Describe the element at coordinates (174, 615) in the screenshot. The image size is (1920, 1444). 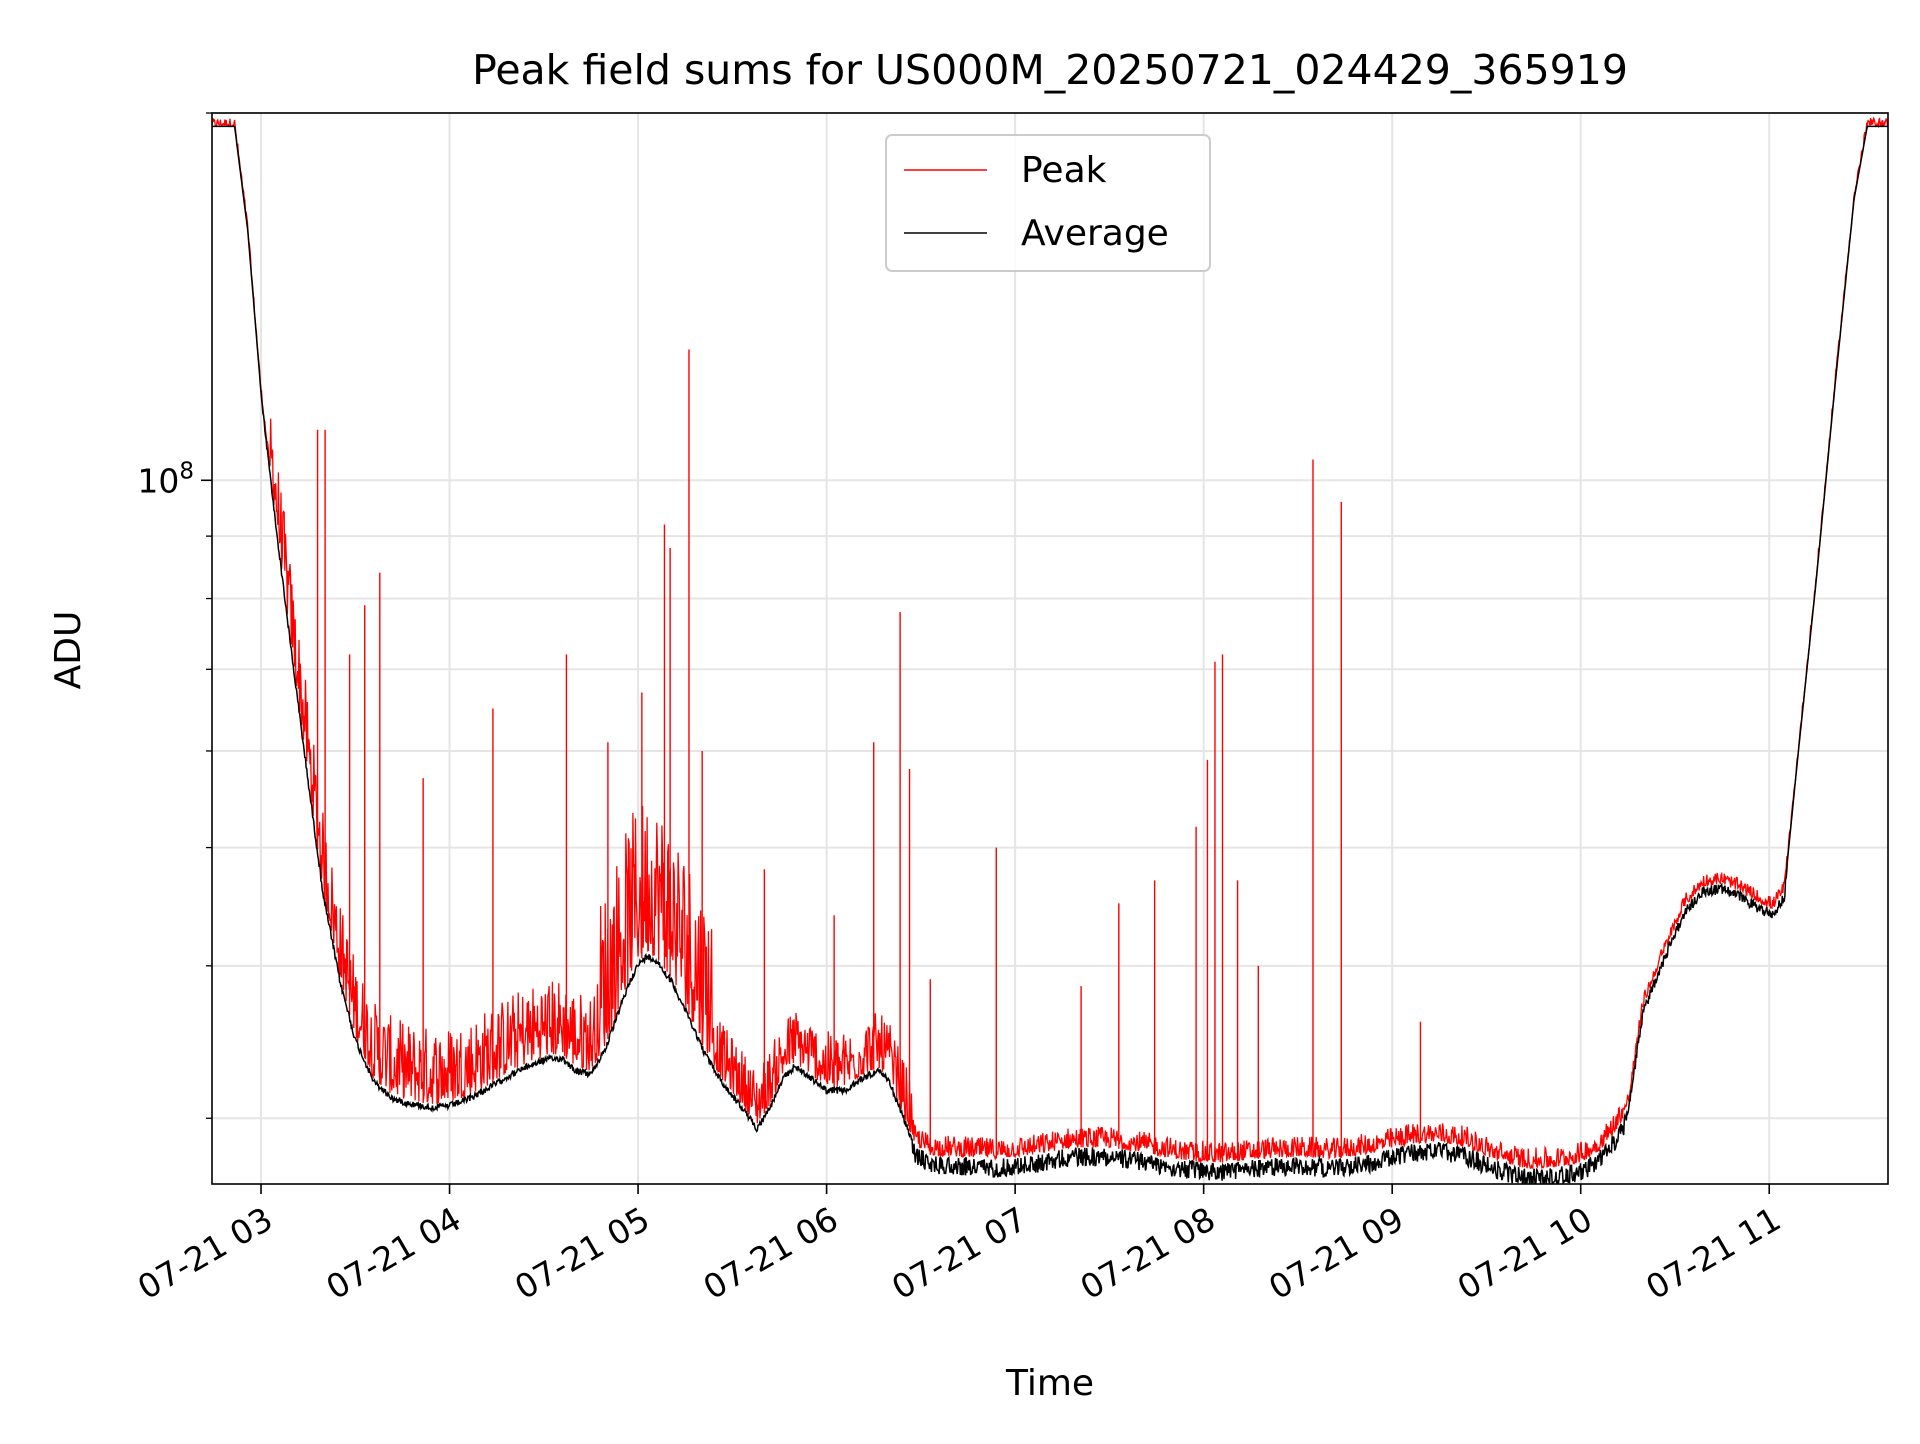
I see `y-axis-ticks: 108` at that location.